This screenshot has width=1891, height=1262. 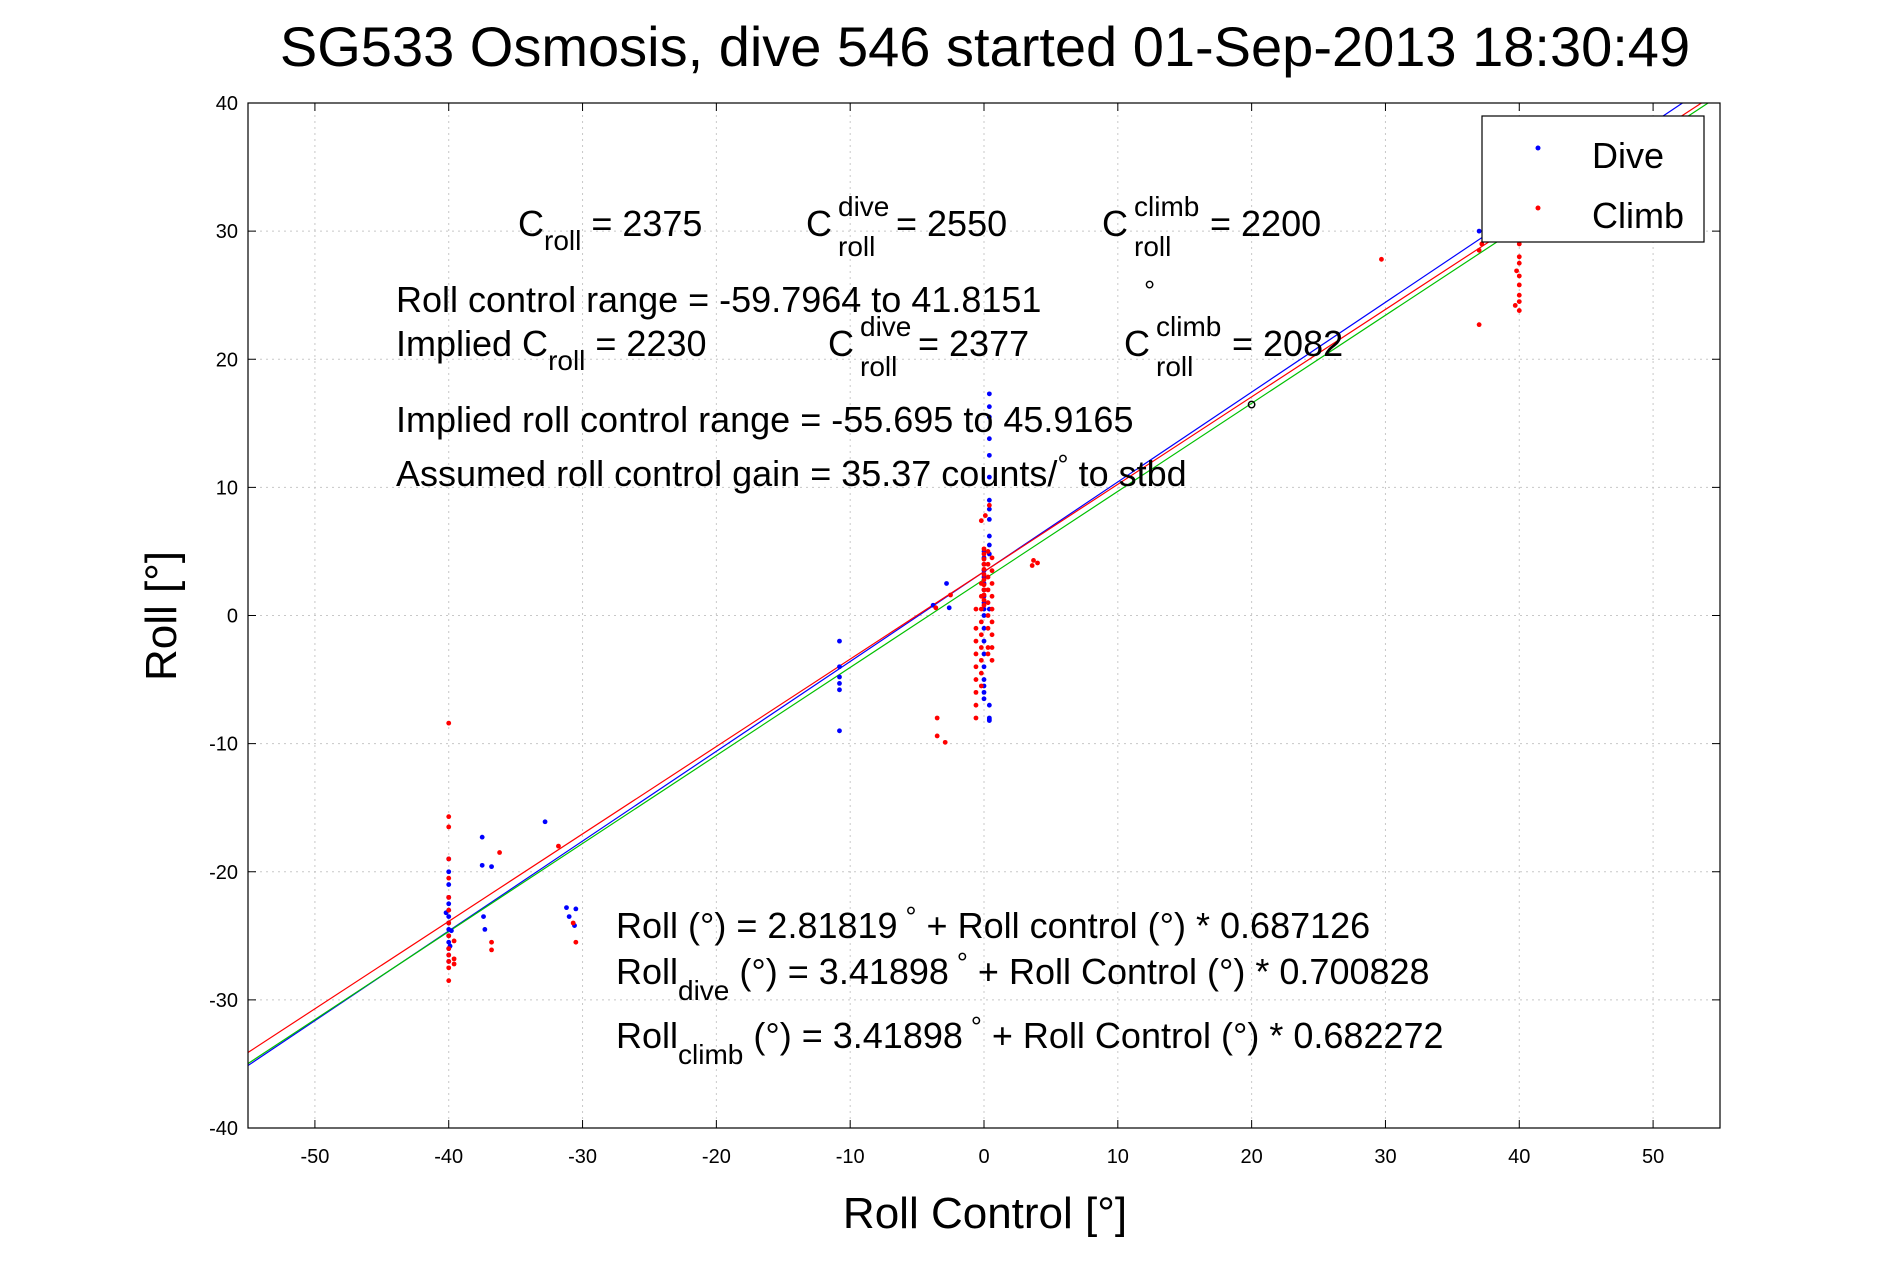 I want to click on x-tick-label: 30, so click(x=1385, y=1157).